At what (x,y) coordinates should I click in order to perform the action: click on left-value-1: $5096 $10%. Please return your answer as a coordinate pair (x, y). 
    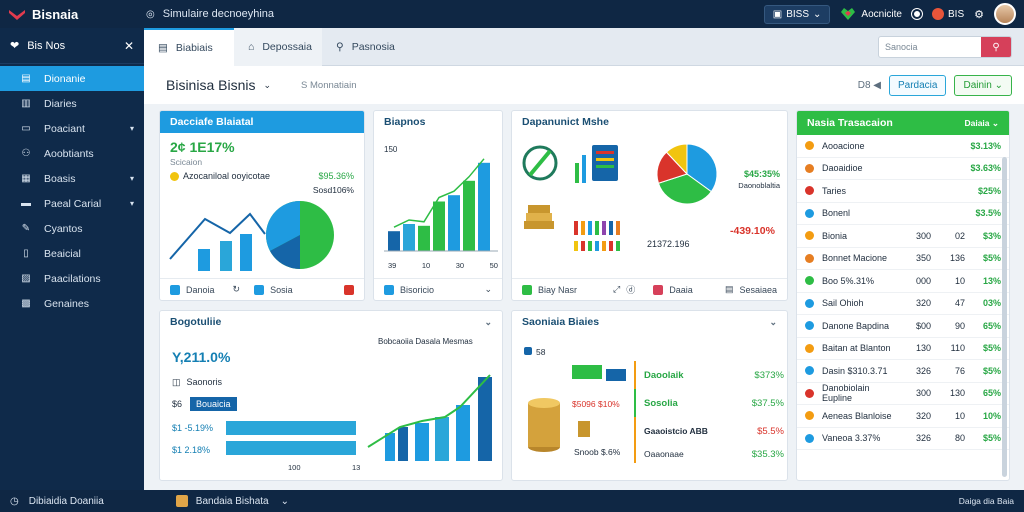
    Looking at the image, I should click on (596, 404).